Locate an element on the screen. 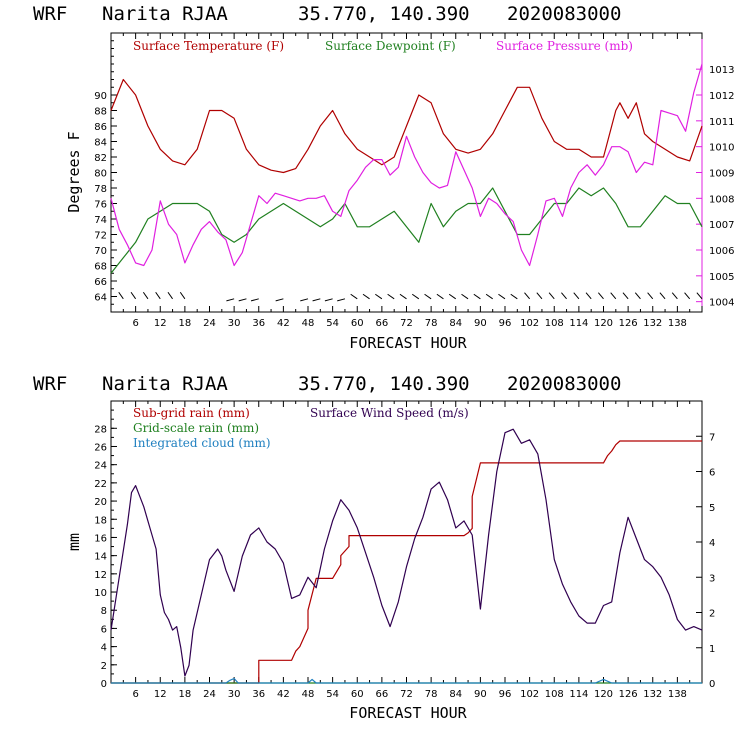  bottom-y-tick-label: 2 is located at coordinates (104, 666).